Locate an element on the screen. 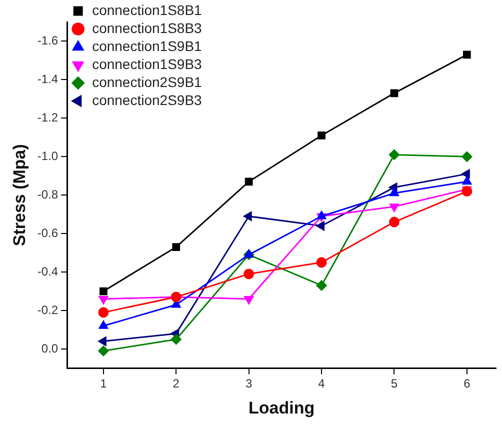  x-tick-label: 6 is located at coordinates (467, 383).